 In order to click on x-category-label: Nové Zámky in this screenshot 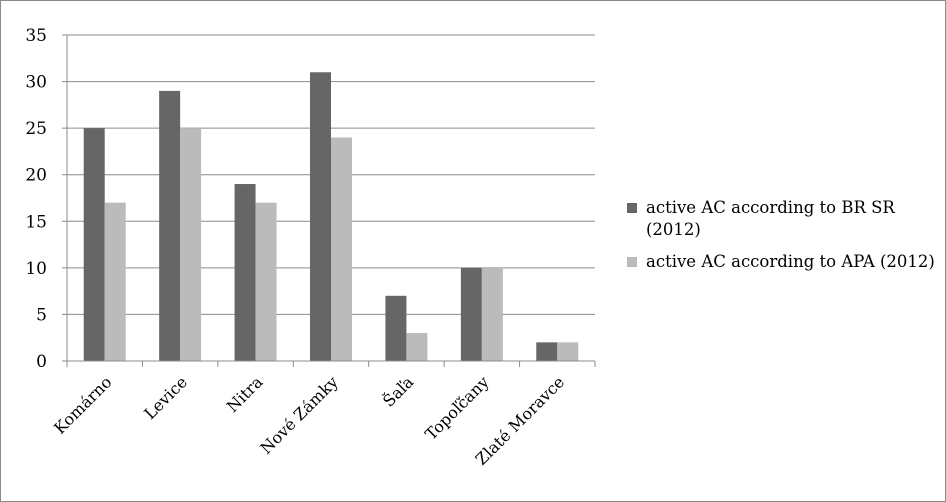, I will do `click(298, 414)`.